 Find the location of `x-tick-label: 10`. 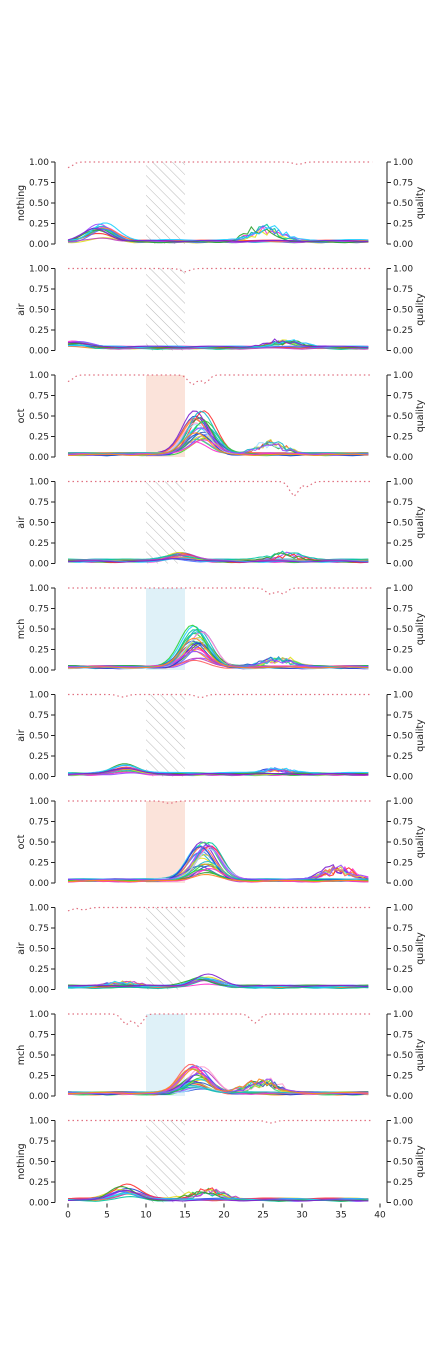

x-tick-label: 10 is located at coordinates (146, 1216).